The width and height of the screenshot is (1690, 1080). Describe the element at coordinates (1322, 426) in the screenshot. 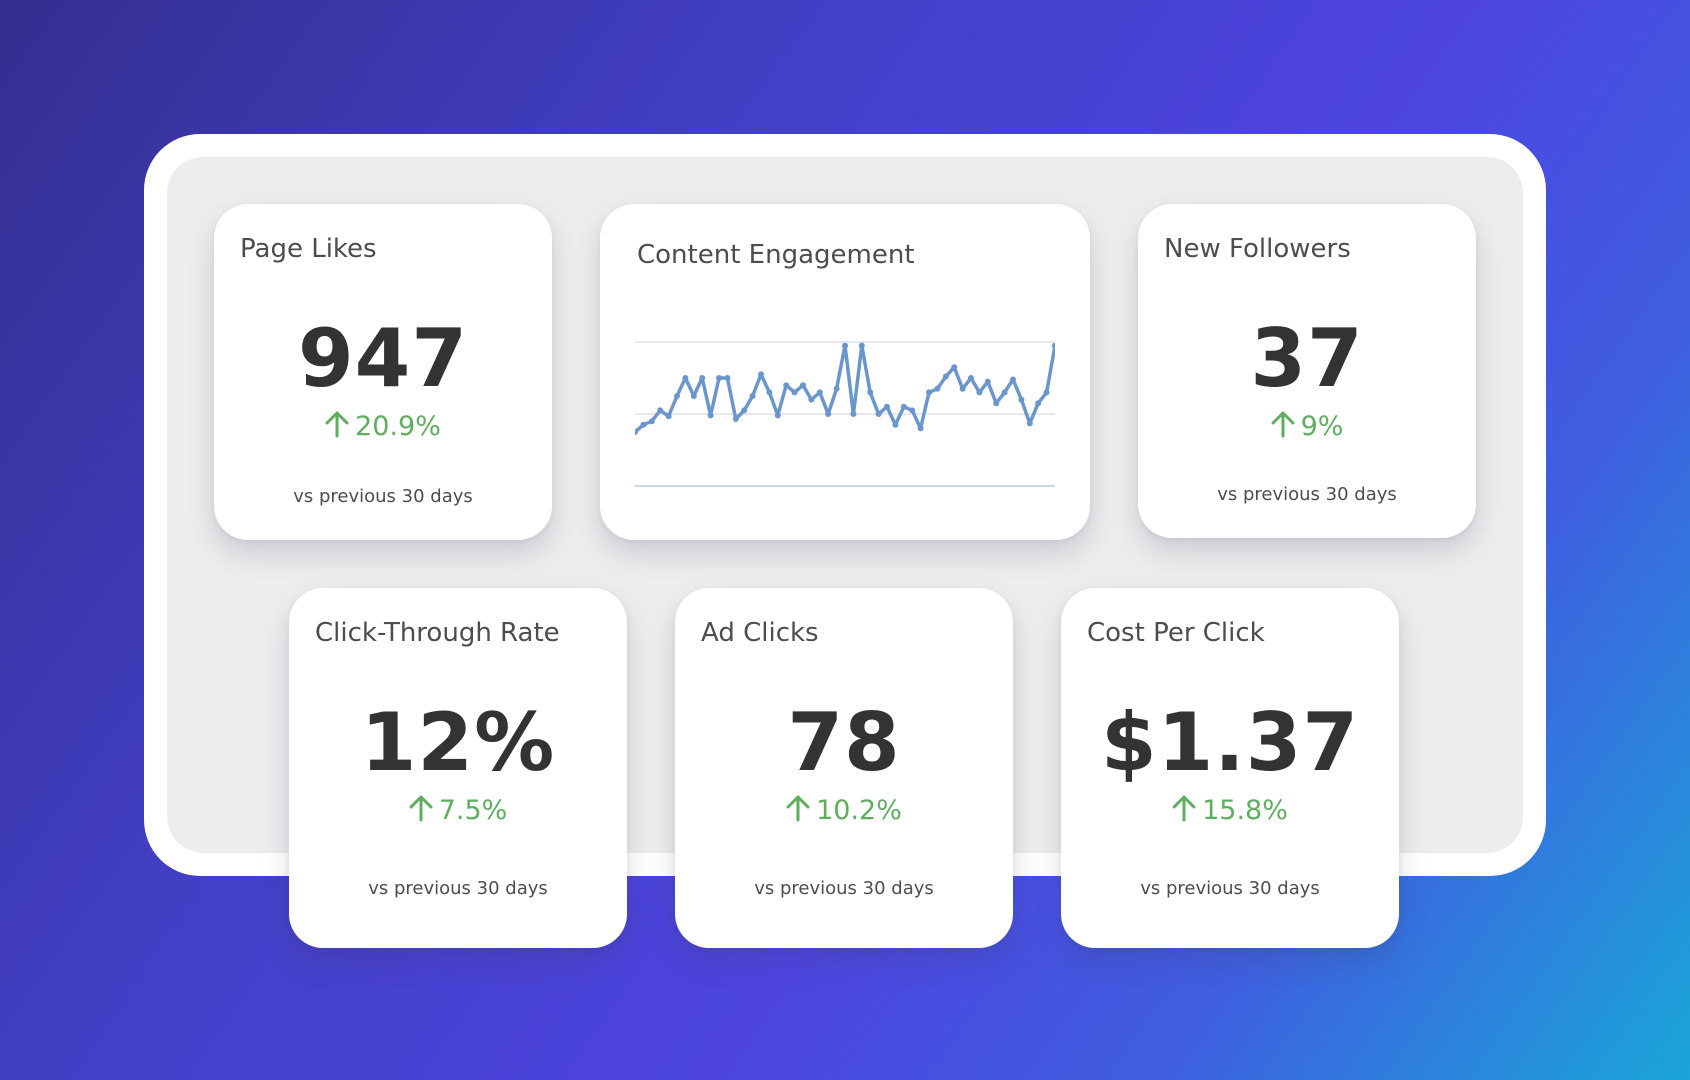

I see `kpi-delta-value: 9%` at that location.